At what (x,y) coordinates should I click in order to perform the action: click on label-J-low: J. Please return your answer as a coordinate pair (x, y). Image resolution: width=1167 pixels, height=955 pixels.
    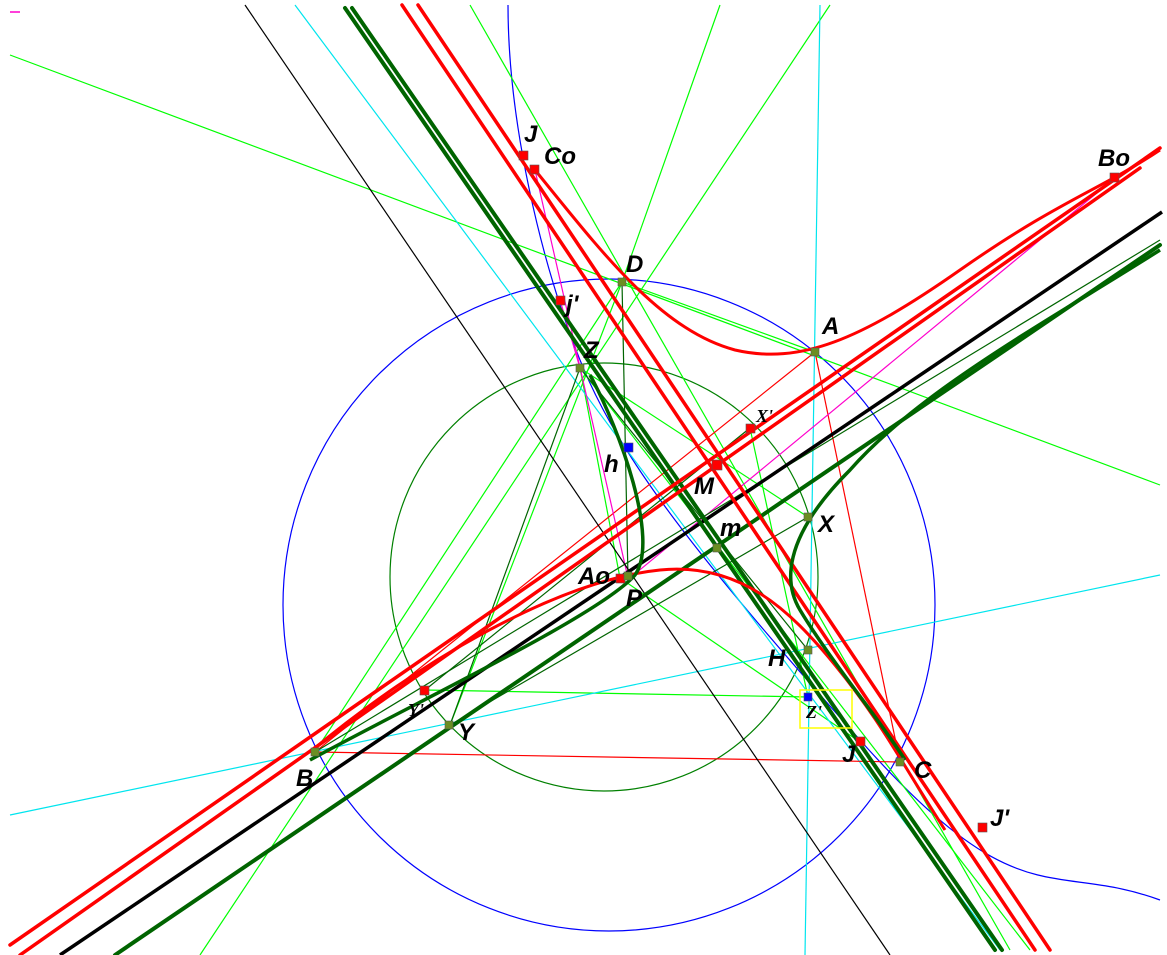
    Looking at the image, I should click on (849, 754).